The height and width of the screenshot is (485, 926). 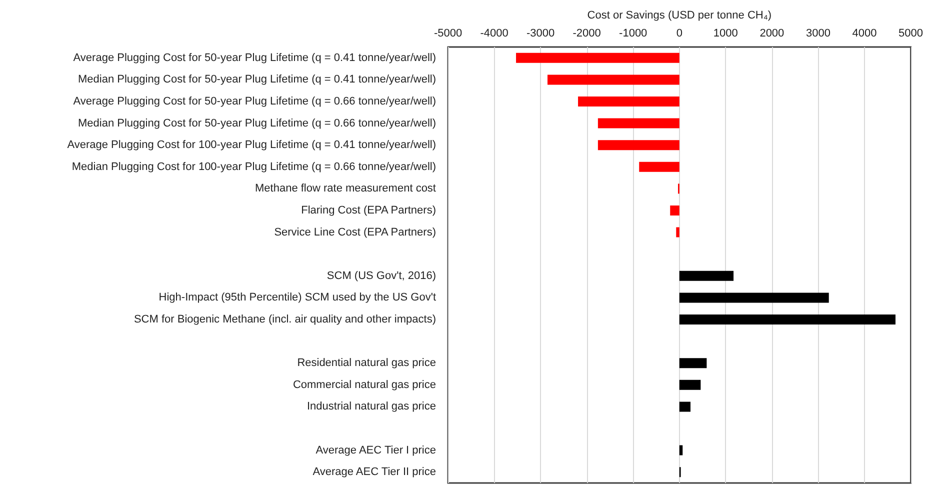 What do you see at coordinates (381, 276) in the screenshot?
I see `y-tick-label: SCM (US Gov't, 2016)` at bounding box center [381, 276].